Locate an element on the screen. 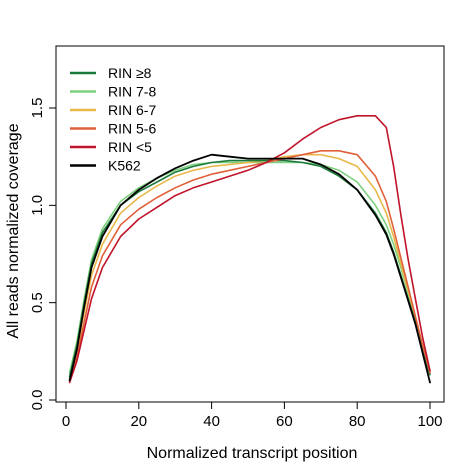  x-tick-label: 20 is located at coordinates (138, 421).